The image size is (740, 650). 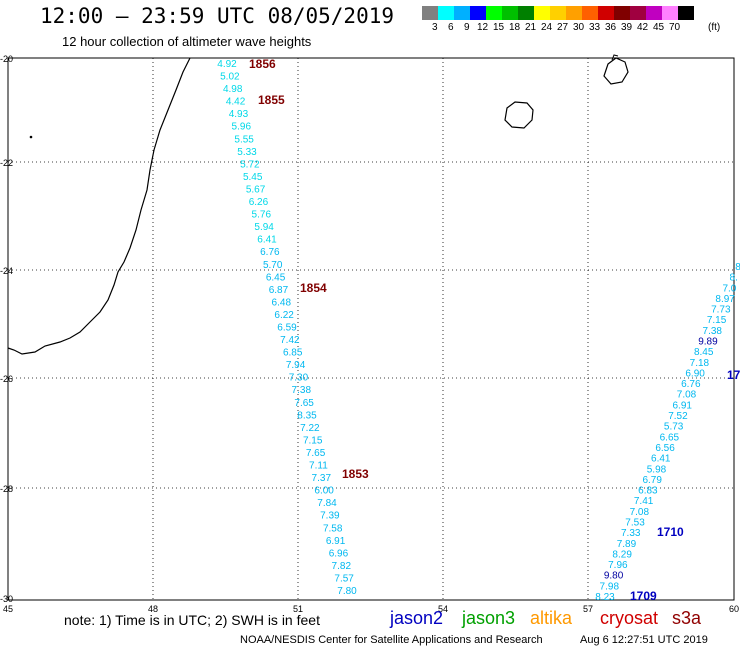 I want to click on legend-tick-label: 45, so click(x=659, y=27).